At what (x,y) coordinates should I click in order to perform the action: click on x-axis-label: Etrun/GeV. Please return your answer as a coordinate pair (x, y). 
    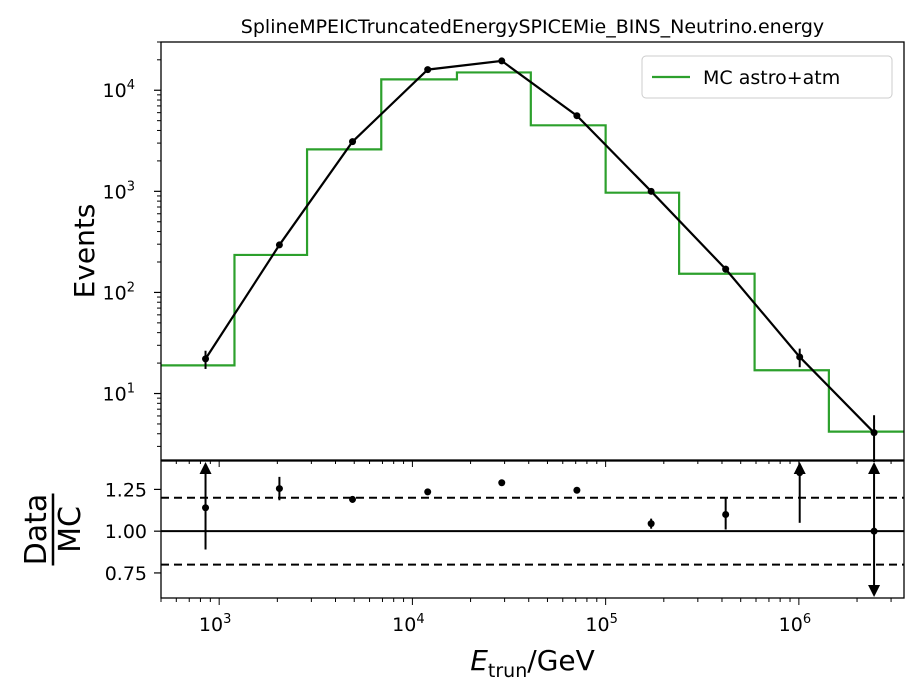
    Looking at the image, I should click on (532, 663).